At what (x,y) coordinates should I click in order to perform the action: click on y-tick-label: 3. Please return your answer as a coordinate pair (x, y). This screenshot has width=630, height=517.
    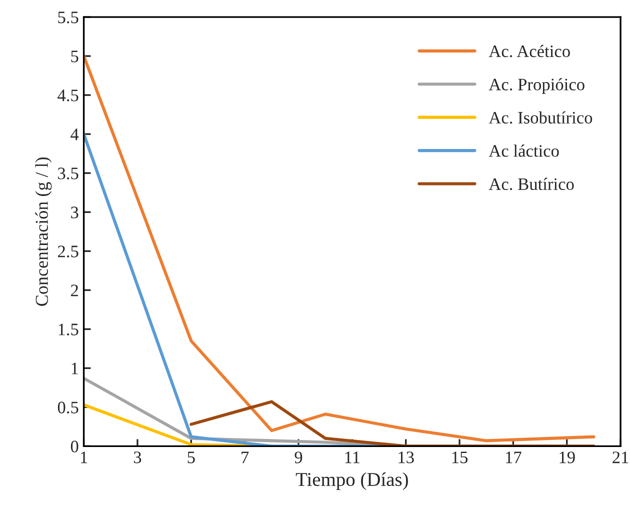
    Looking at the image, I should click on (74, 212).